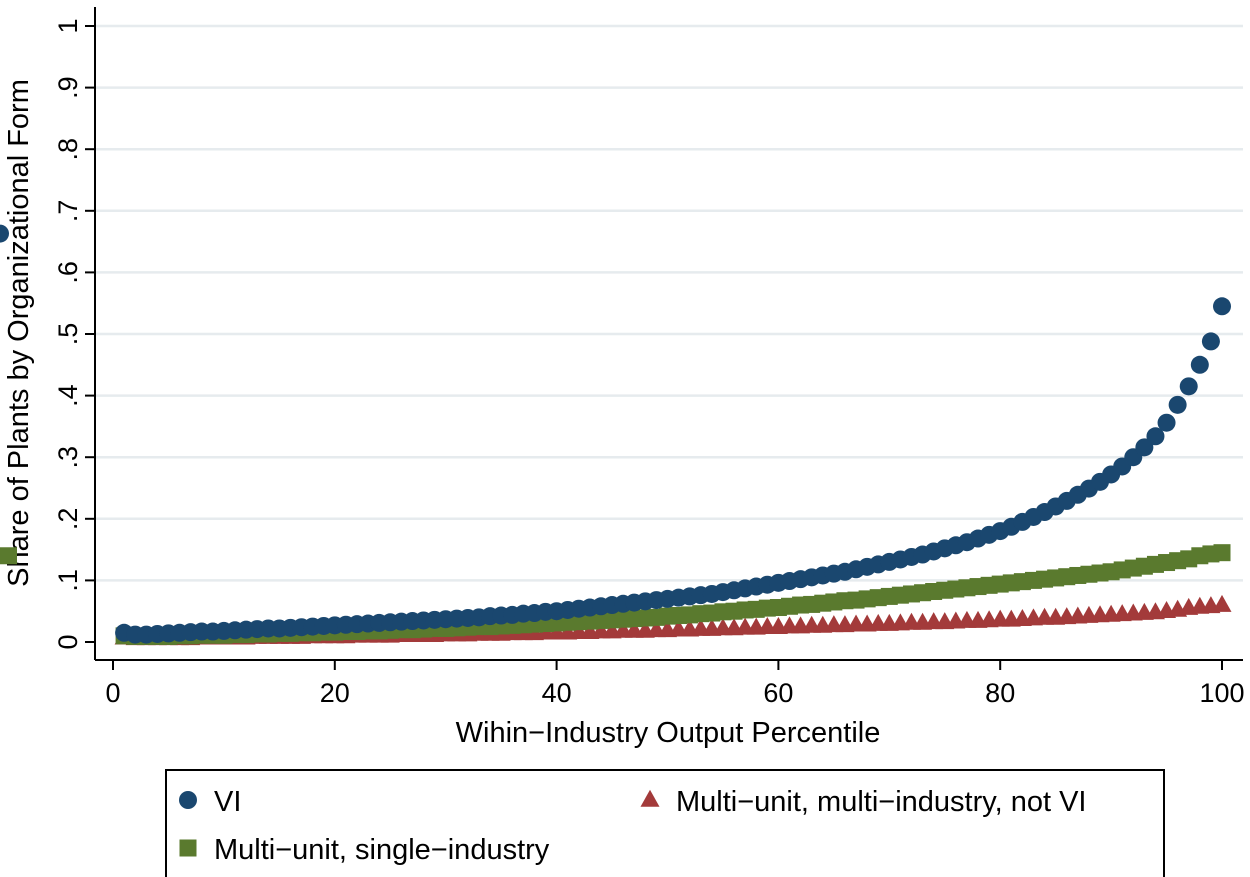 The height and width of the screenshot is (877, 1250). What do you see at coordinates (68, 395) in the screenshot?
I see `y-tick-label: .4` at bounding box center [68, 395].